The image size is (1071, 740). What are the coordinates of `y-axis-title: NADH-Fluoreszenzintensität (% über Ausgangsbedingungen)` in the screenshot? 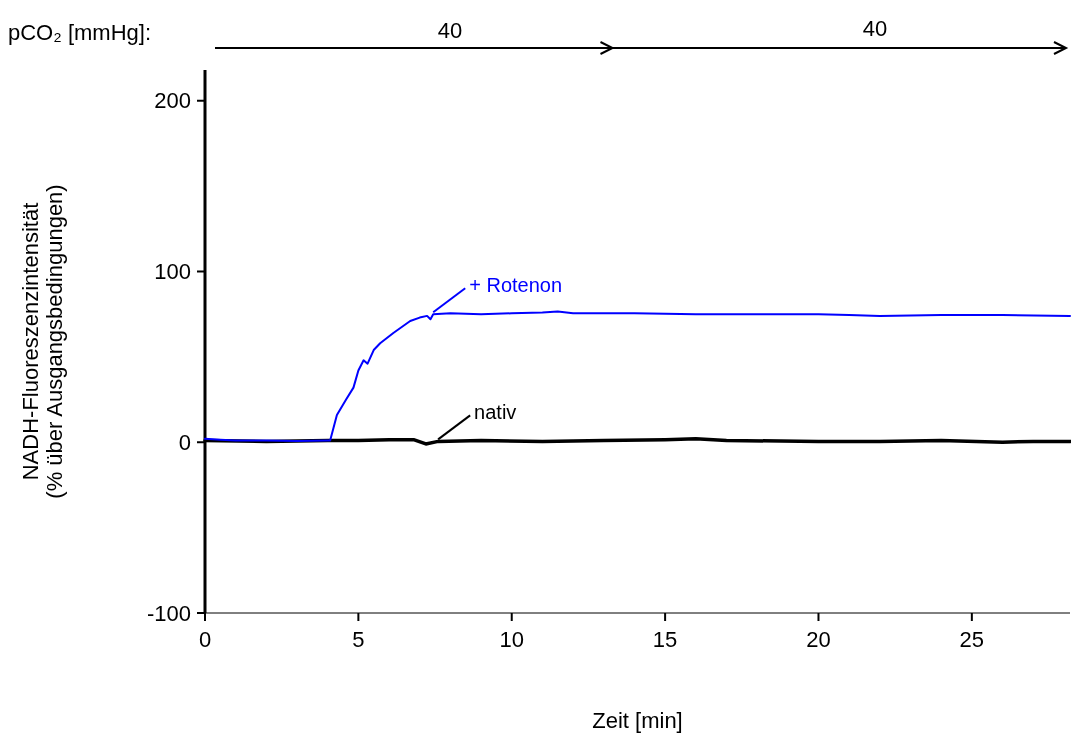 It's located at (42, 341).